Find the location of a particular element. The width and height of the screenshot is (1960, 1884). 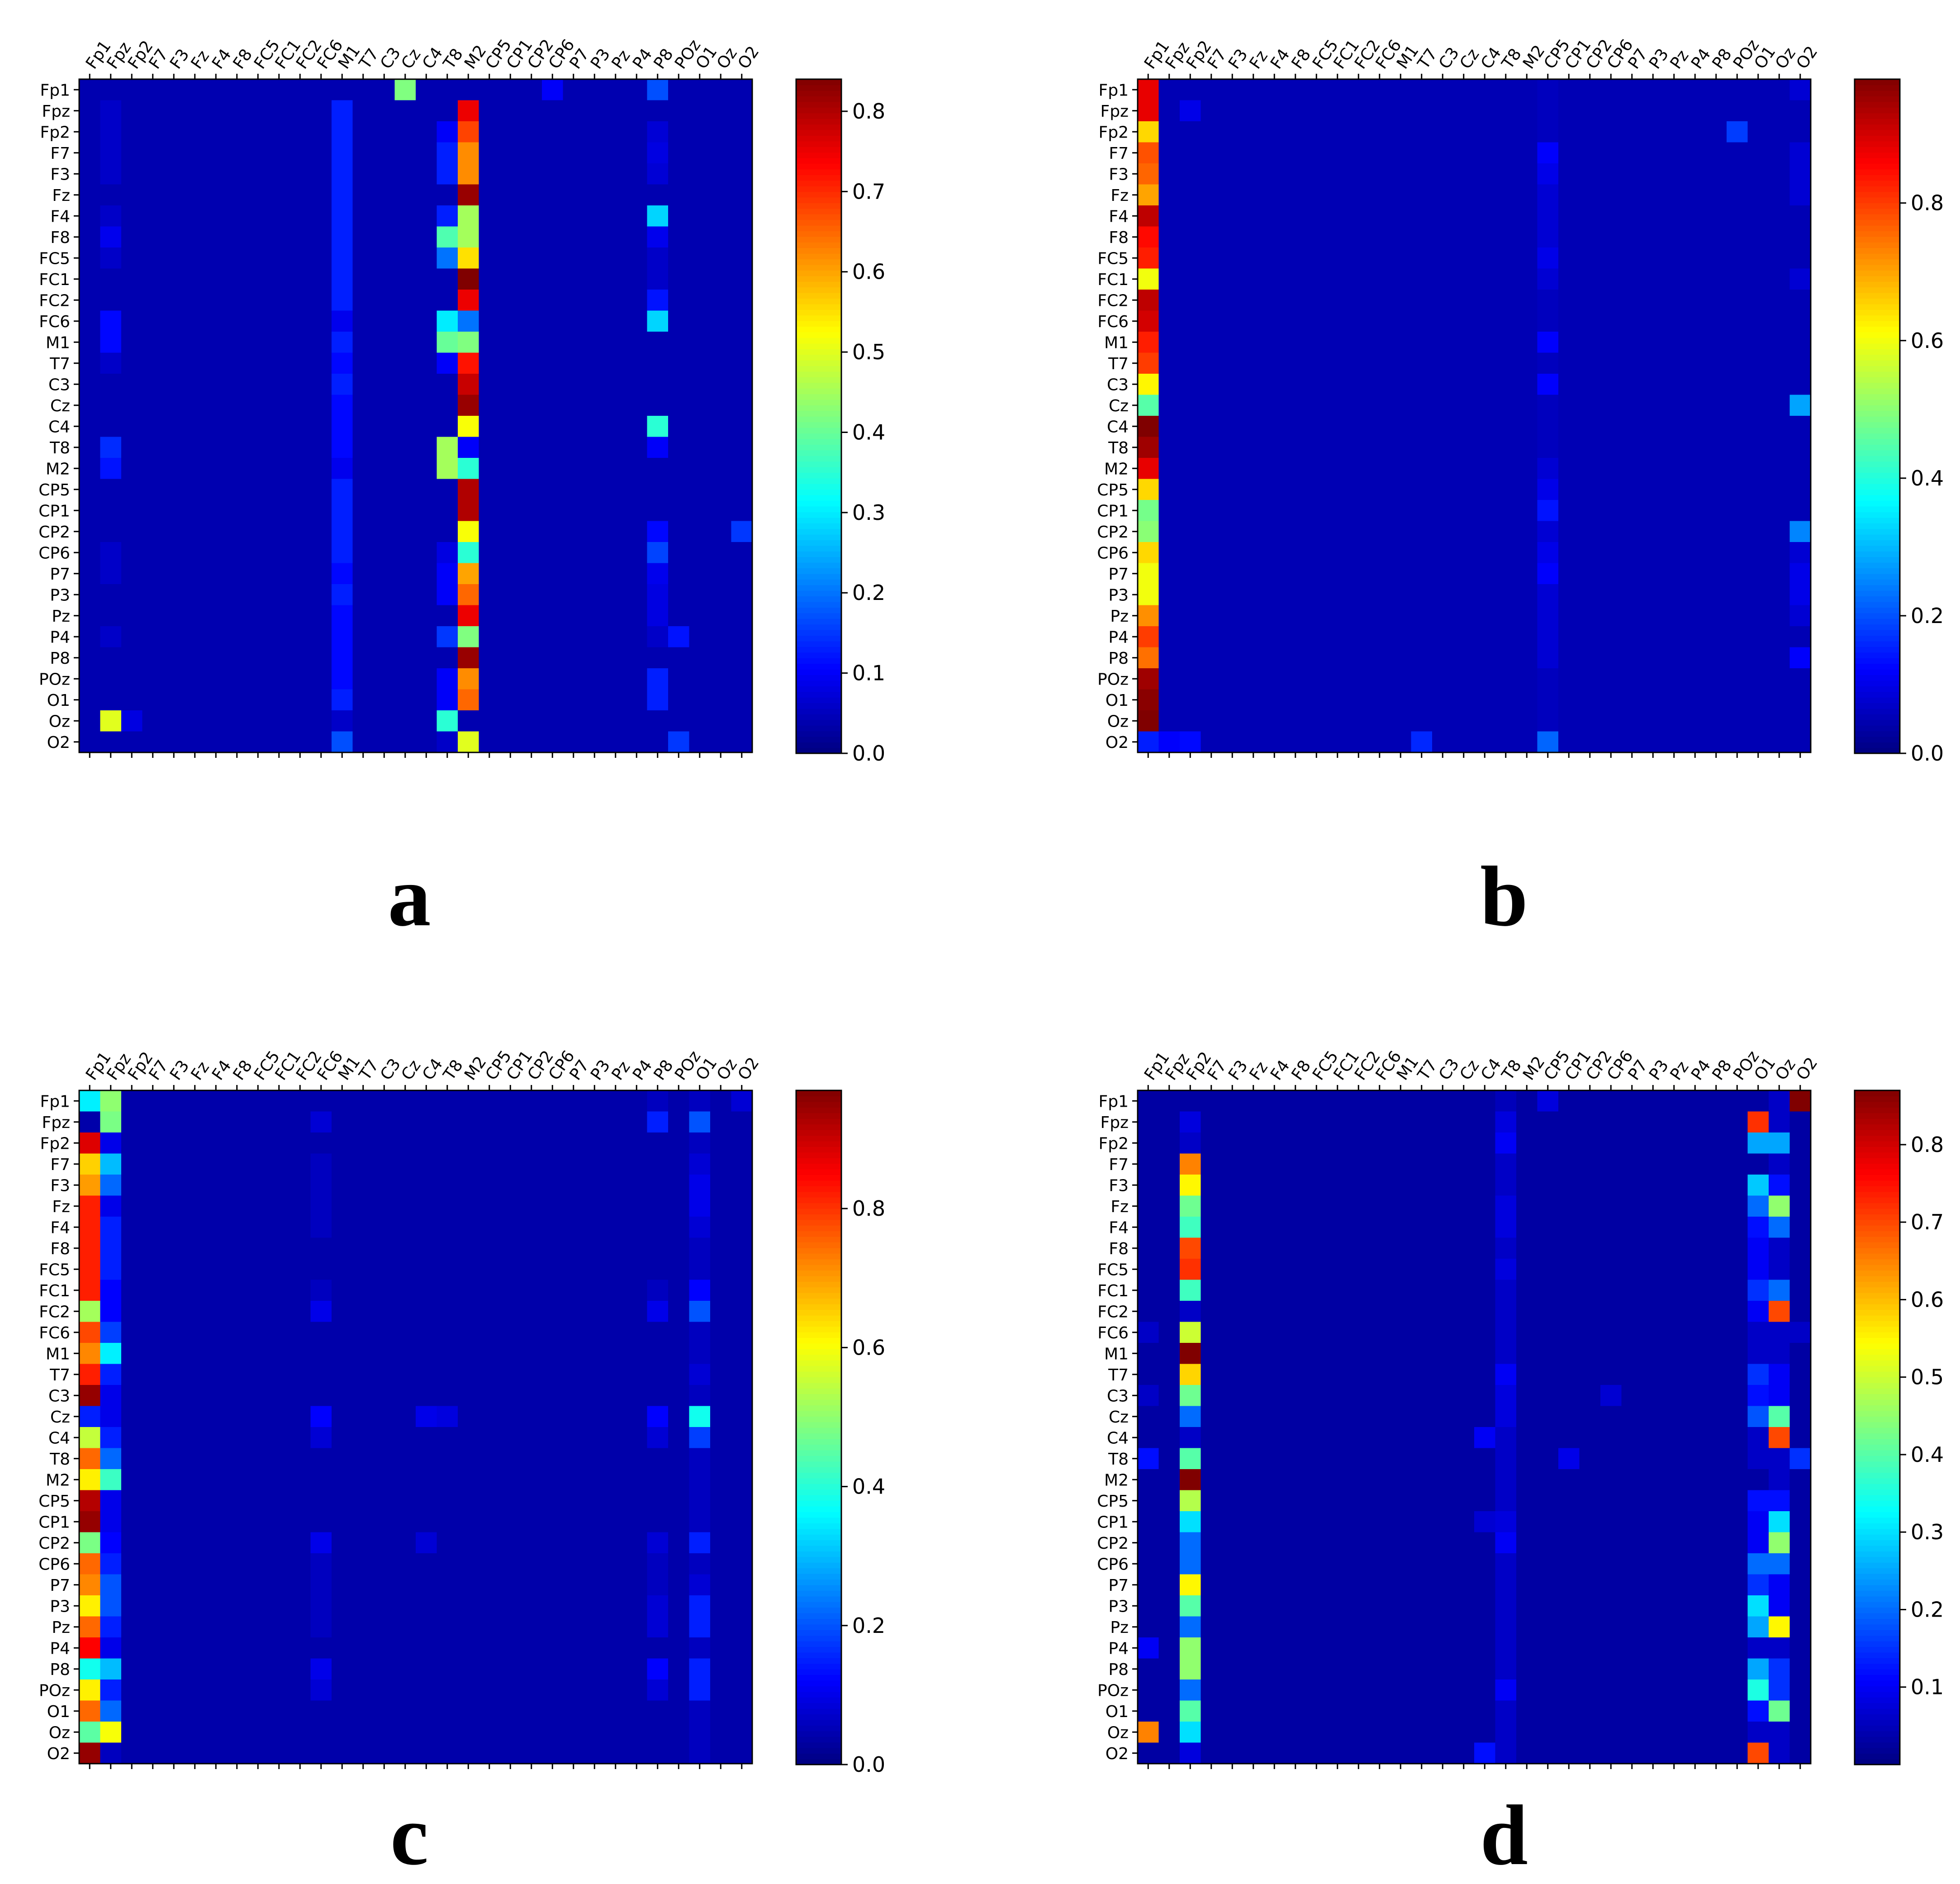

heatmap-cell-FC2-F8 is located at coordinates (1296, 1312).